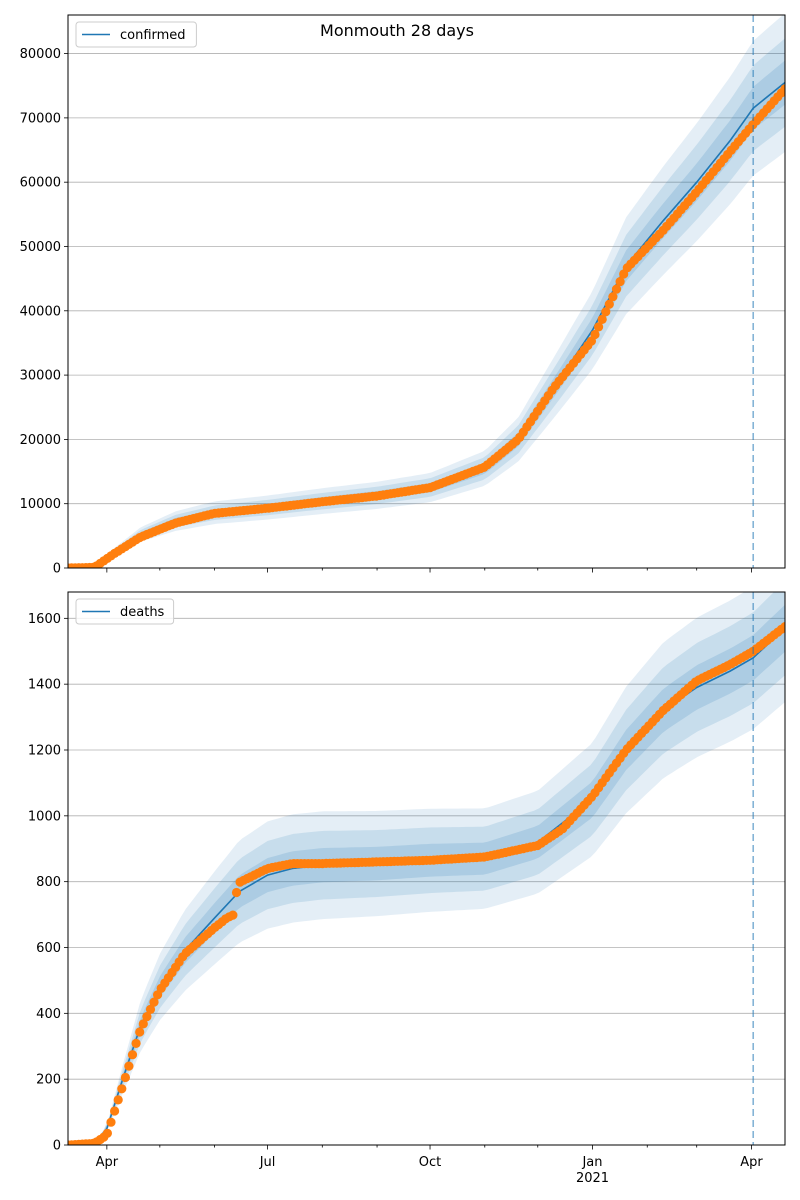 This screenshot has width=800, height=1200. Describe the element at coordinates (48, 1080) in the screenshot. I see `y-tick-label: 200` at that location.